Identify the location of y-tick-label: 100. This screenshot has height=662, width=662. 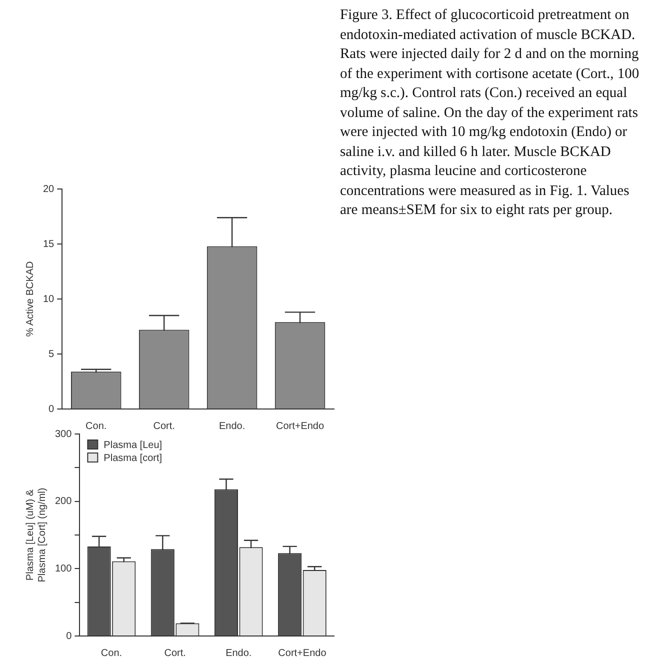
(63, 568).